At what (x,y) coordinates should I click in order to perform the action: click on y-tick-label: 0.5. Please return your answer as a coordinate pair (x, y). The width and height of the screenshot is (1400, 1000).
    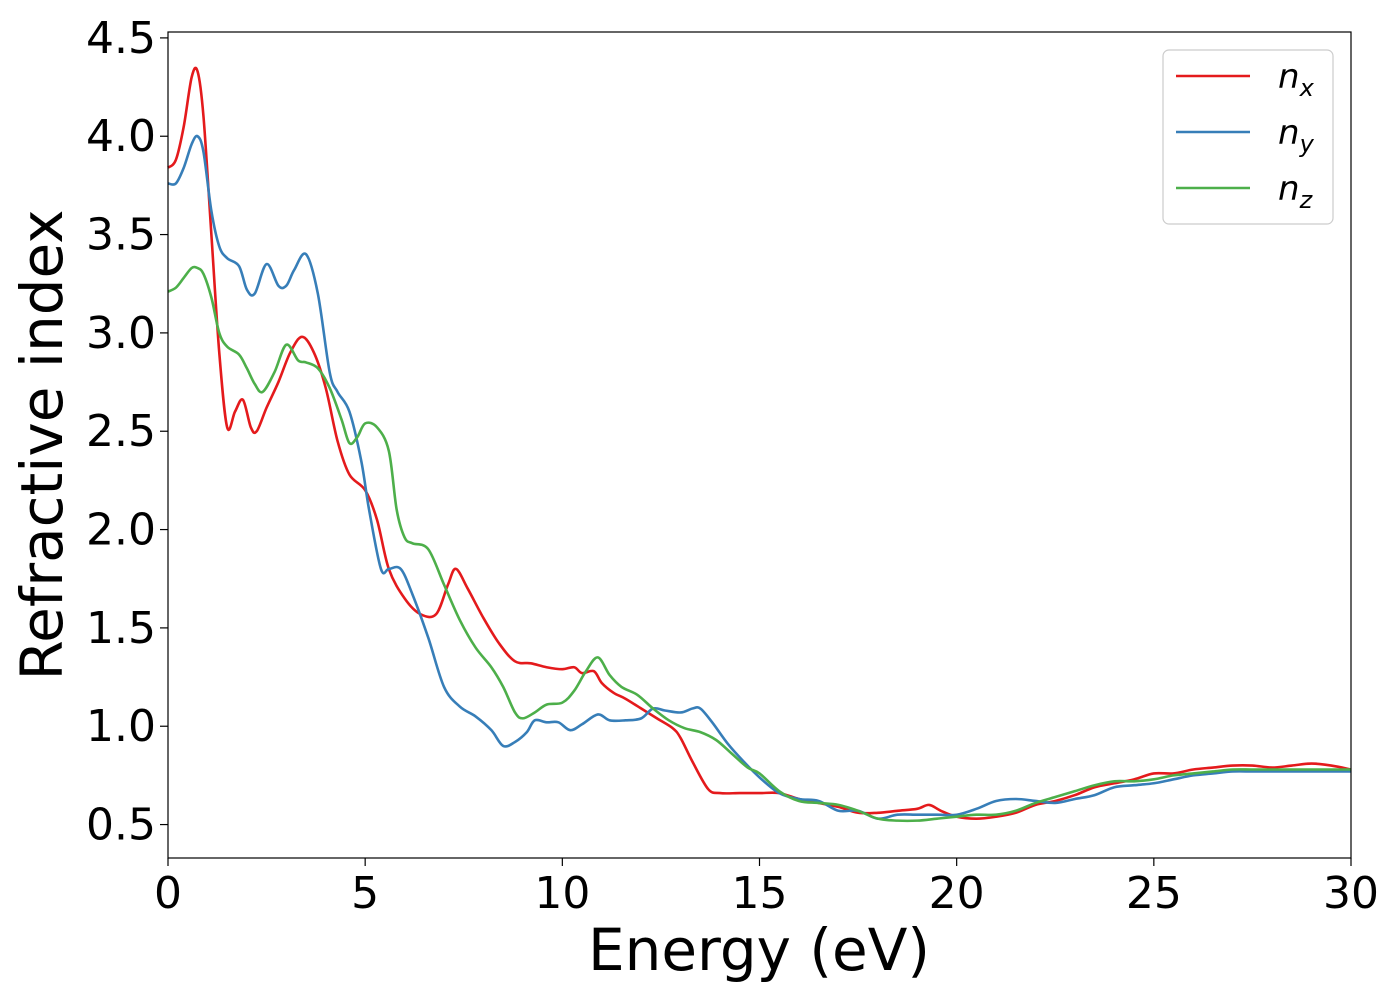
    Looking at the image, I should click on (121, 825).